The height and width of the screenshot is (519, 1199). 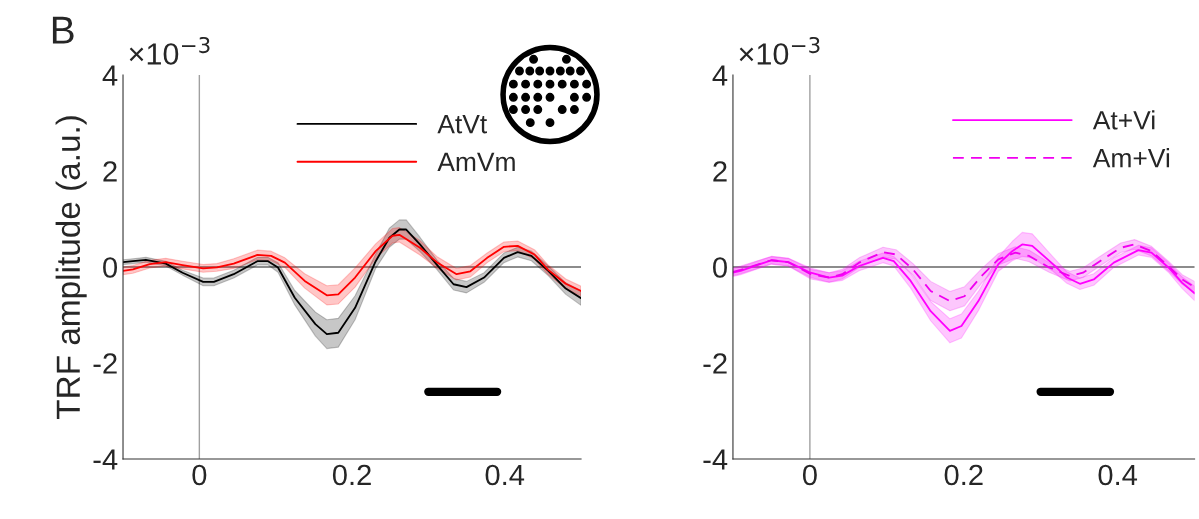 I want to click on legend-label: AmVm, so click(x=476, y=161).